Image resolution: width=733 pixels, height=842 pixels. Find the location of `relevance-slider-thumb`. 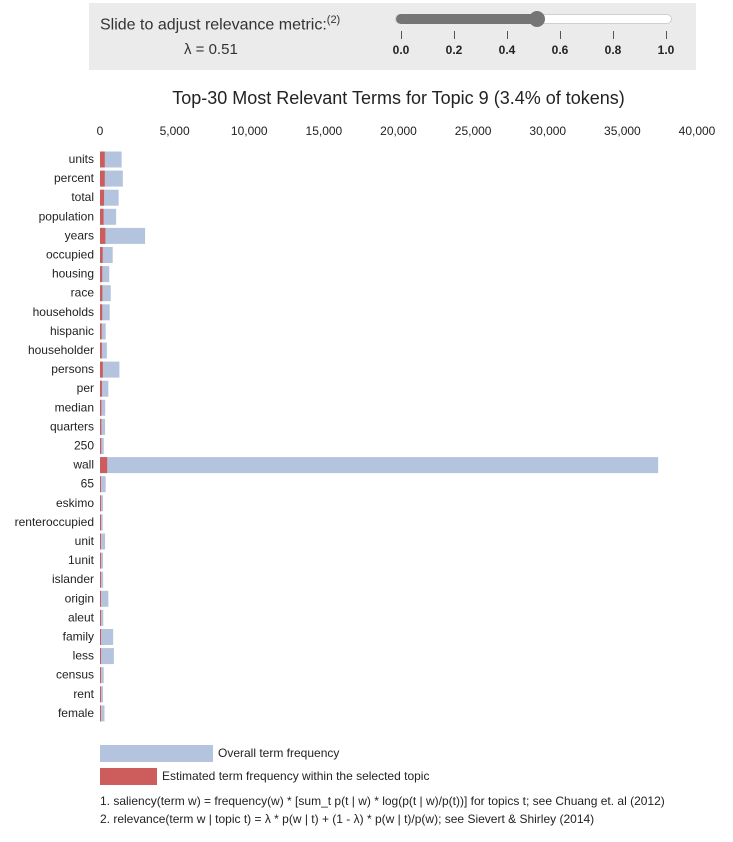

relevance-slider-thumb is located at coordinates (537, 19).